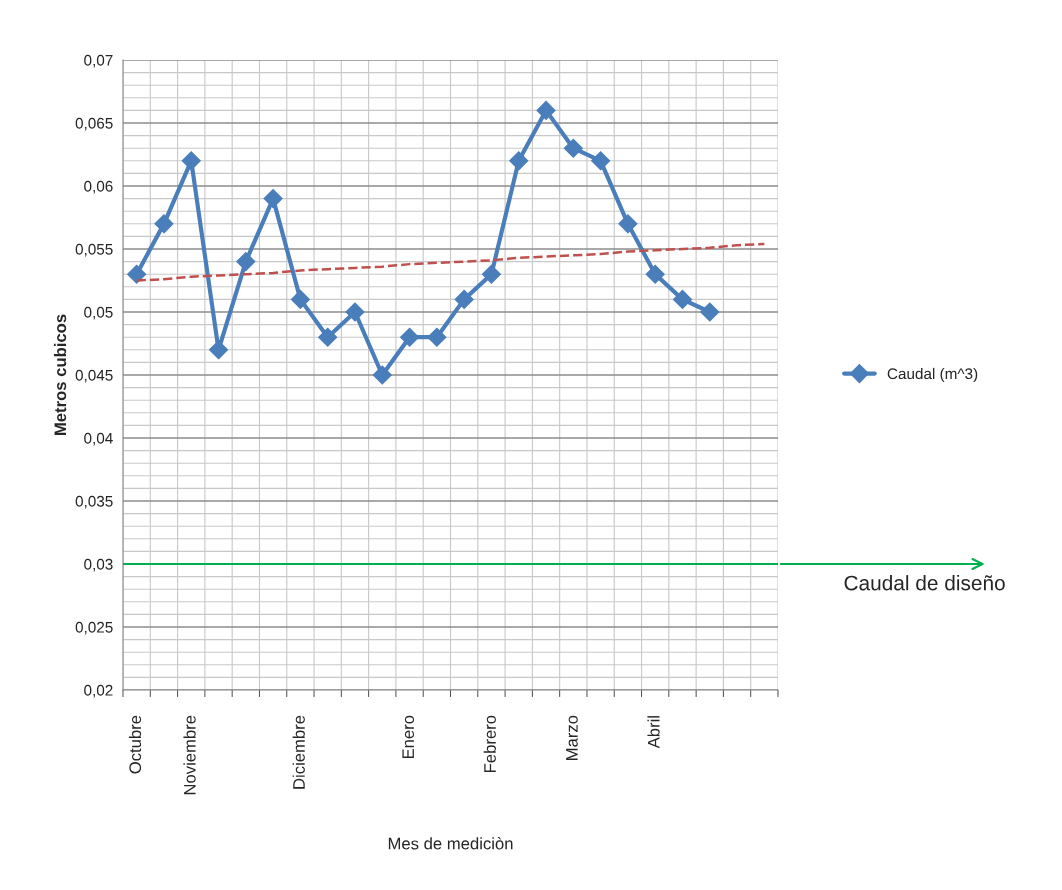 The image size is (1062, 890). Describe the element at coordinates (94, 376) in the screenshot. I see `y-tick-label: 0,045` at that location.